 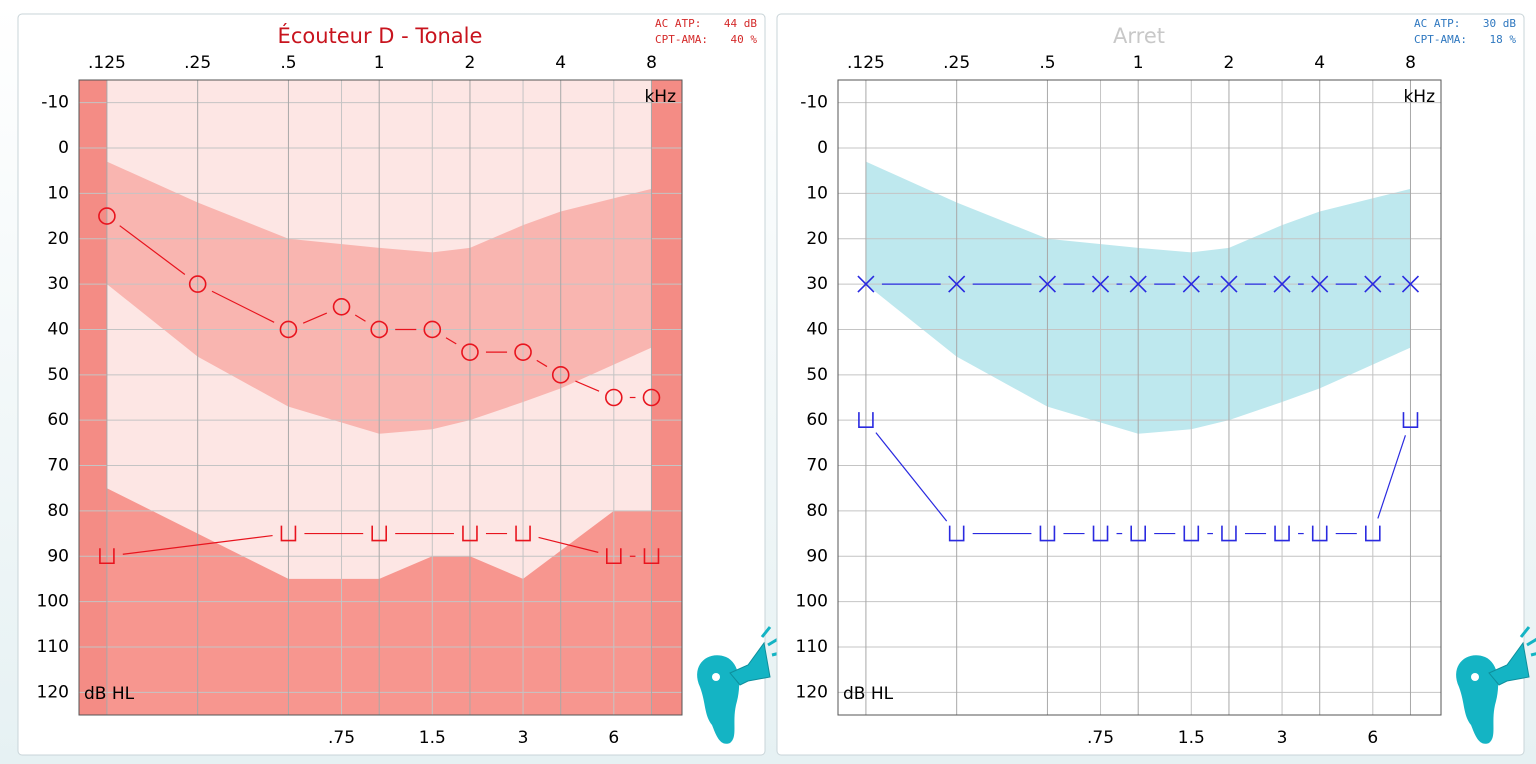 What do you see at coordinates (1372, 738) in the screenshot?
I see `x-tick-label: 6` at bounding box center [1372, 738].